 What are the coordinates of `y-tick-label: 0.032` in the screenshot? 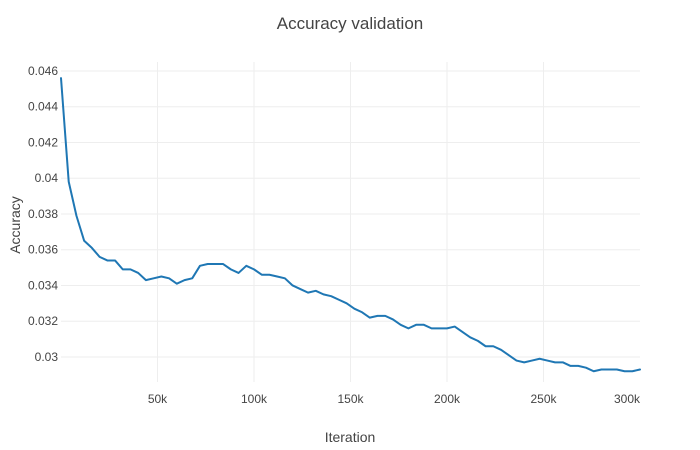 It's located at (43, 321).